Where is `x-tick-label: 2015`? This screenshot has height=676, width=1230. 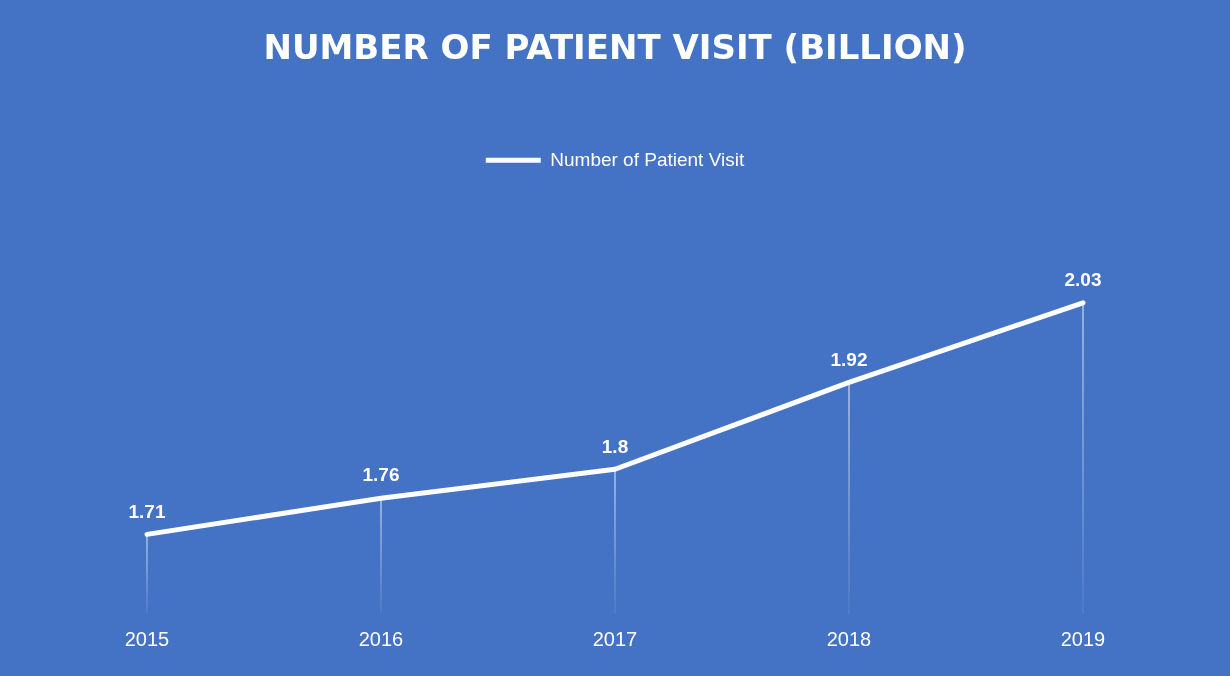
x-tick-label: 2015 is located at coordinates (147, 638).